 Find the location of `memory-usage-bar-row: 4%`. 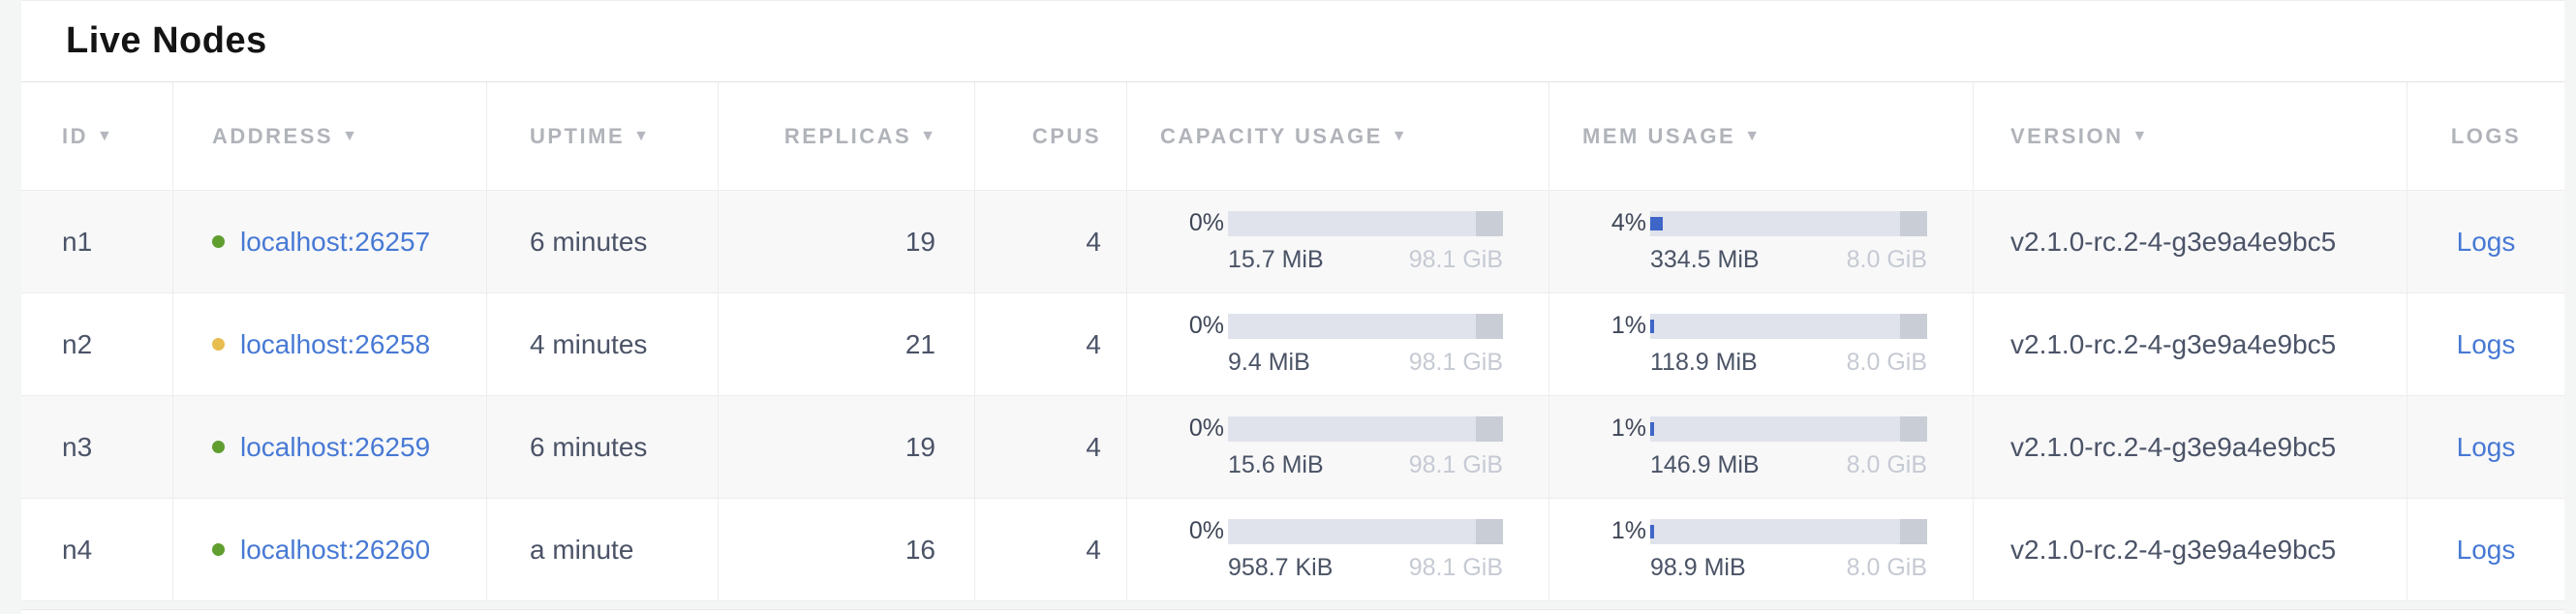

memory-usage-bar-row: 4% is located at coordinates (1754, 223).